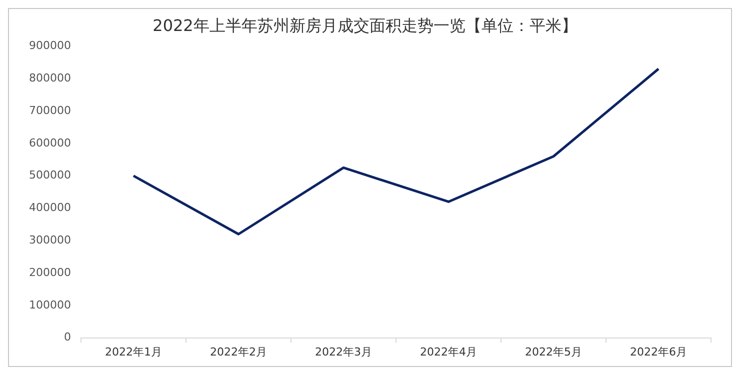 This screenshot has width=740, height=375. I want to click on chart-title: 2022年上半年苏州新房月成交面积走势一览【单位：平米】, so click(365, 25).